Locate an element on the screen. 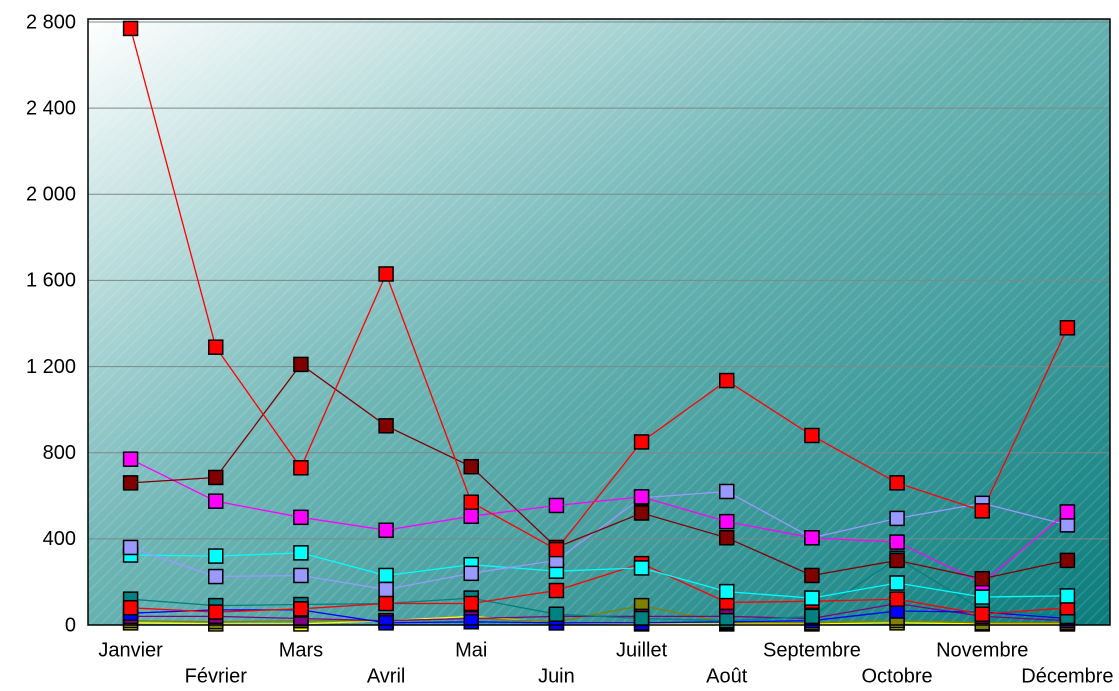 The width and height of the screenshot is (1119, 691). y-tick-label: 0 is located at coordinates (70, 625).